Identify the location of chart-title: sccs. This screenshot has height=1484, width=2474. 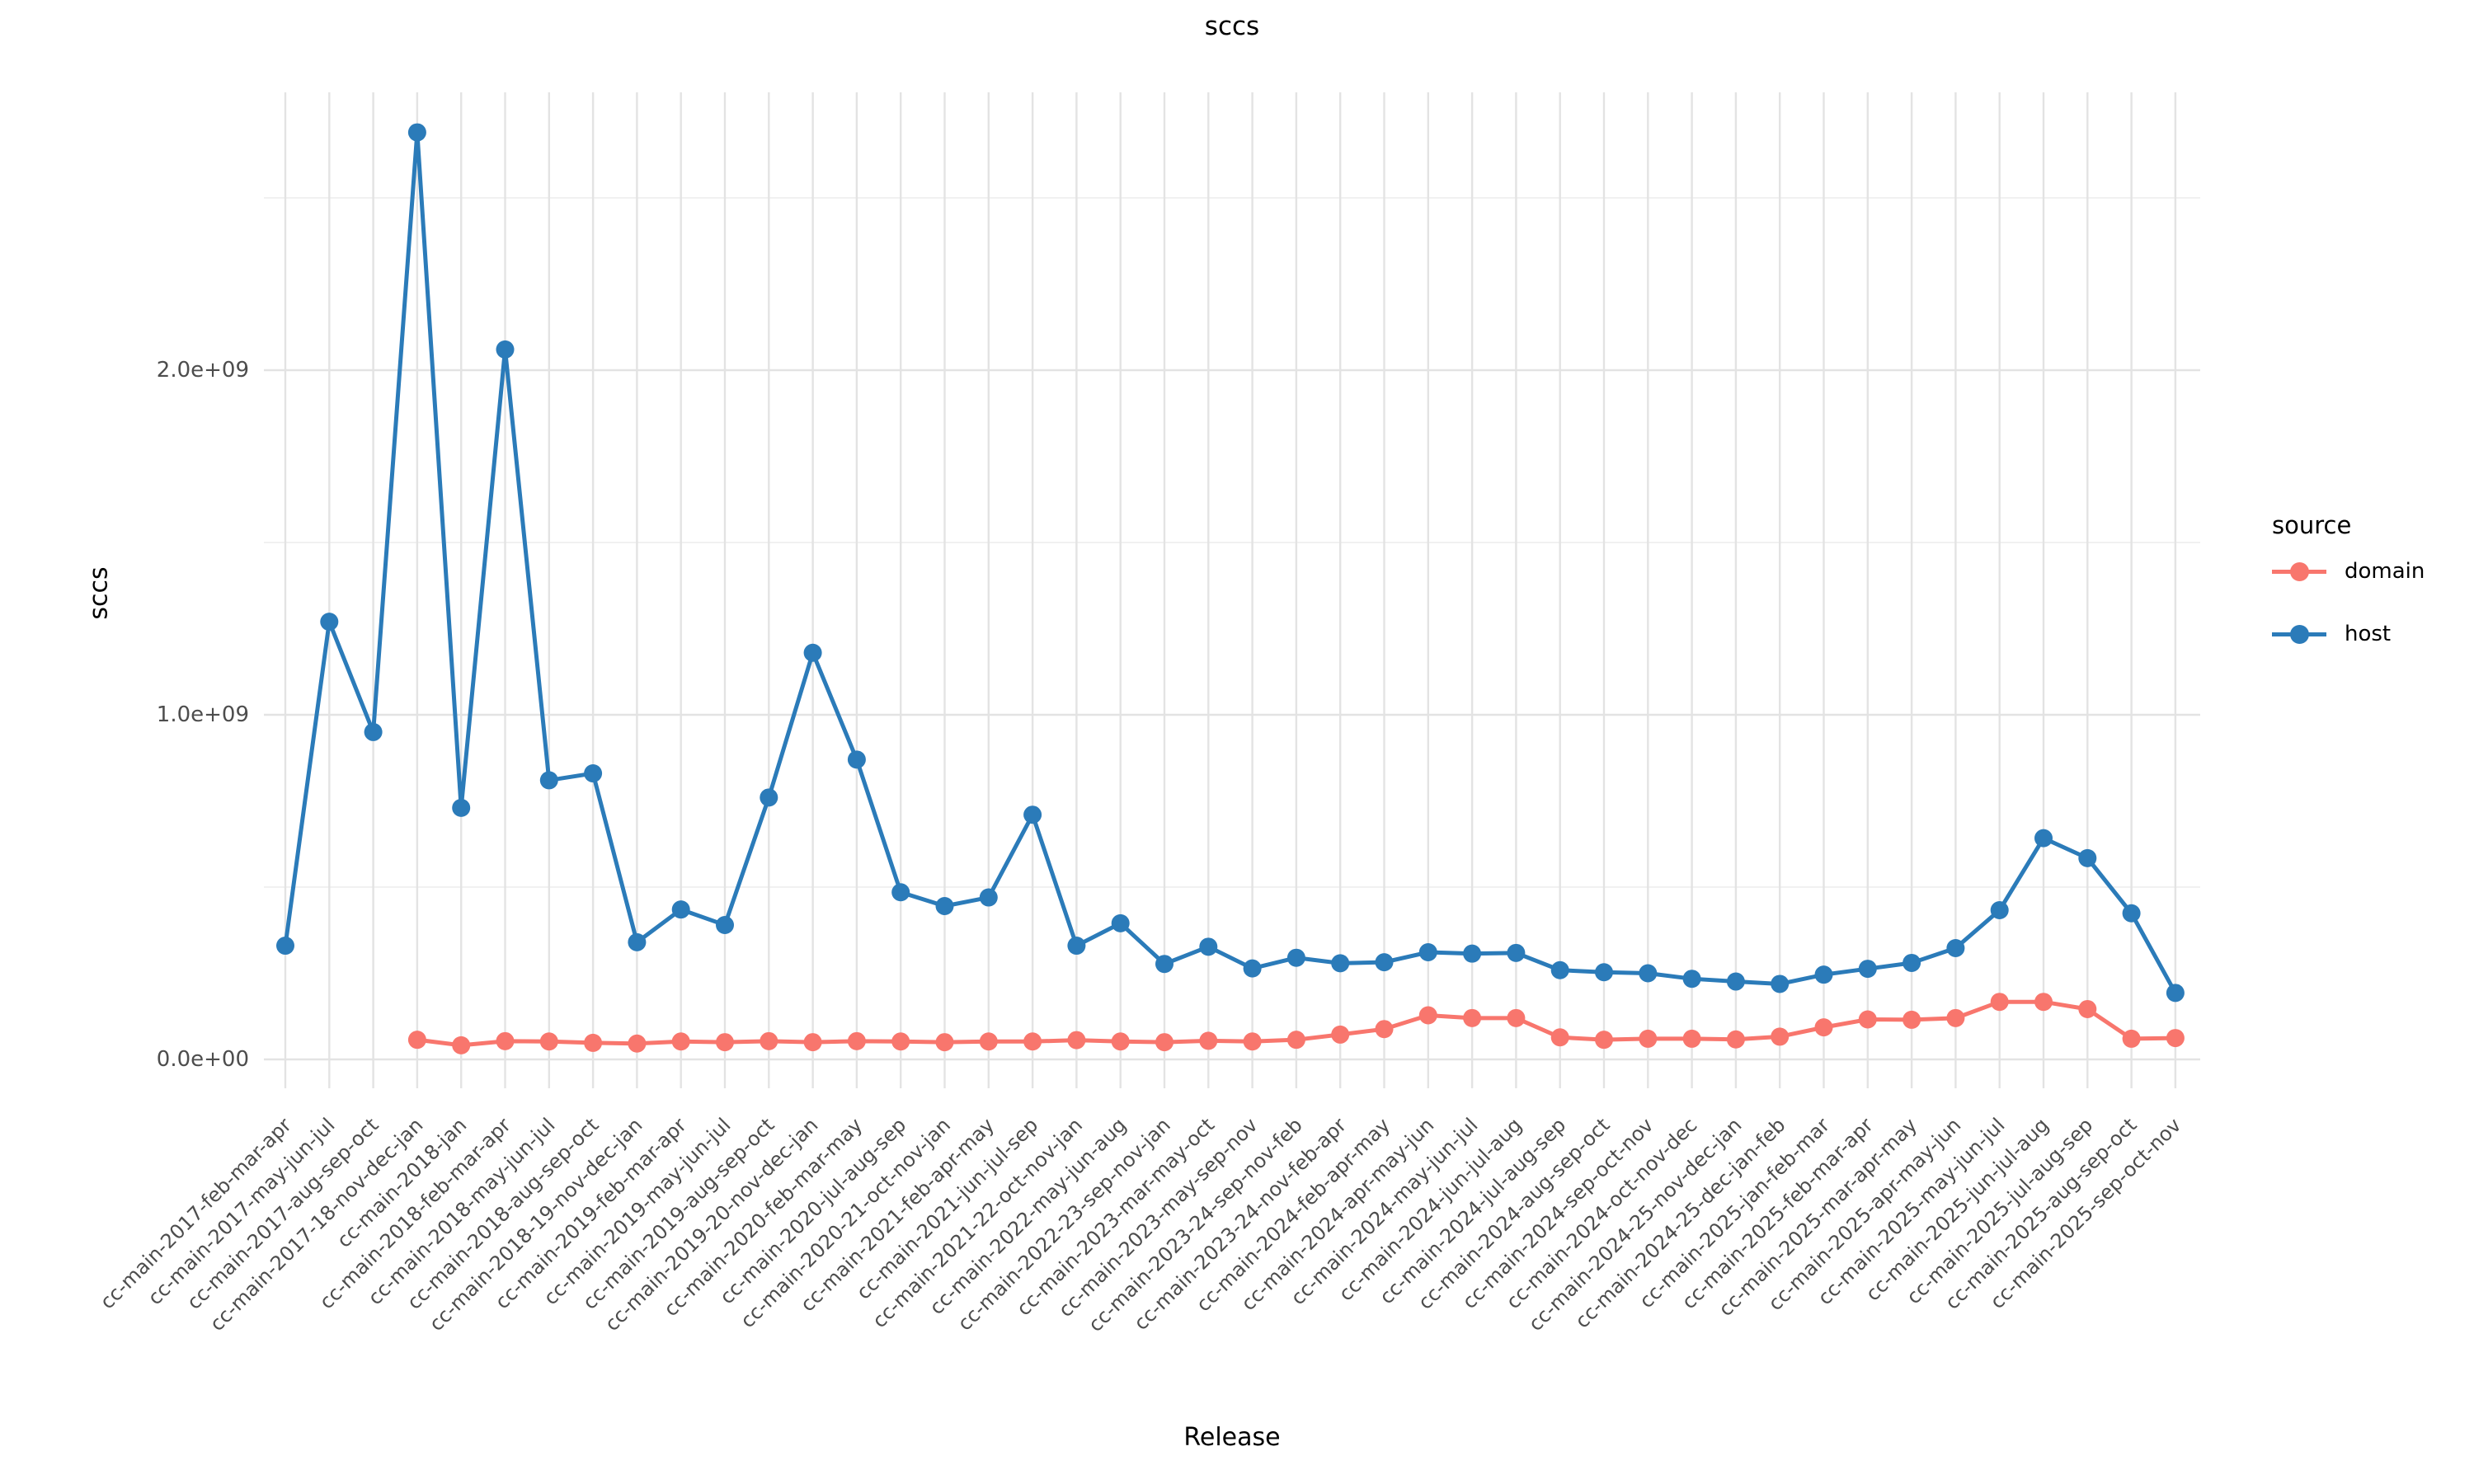
(1232, 27).